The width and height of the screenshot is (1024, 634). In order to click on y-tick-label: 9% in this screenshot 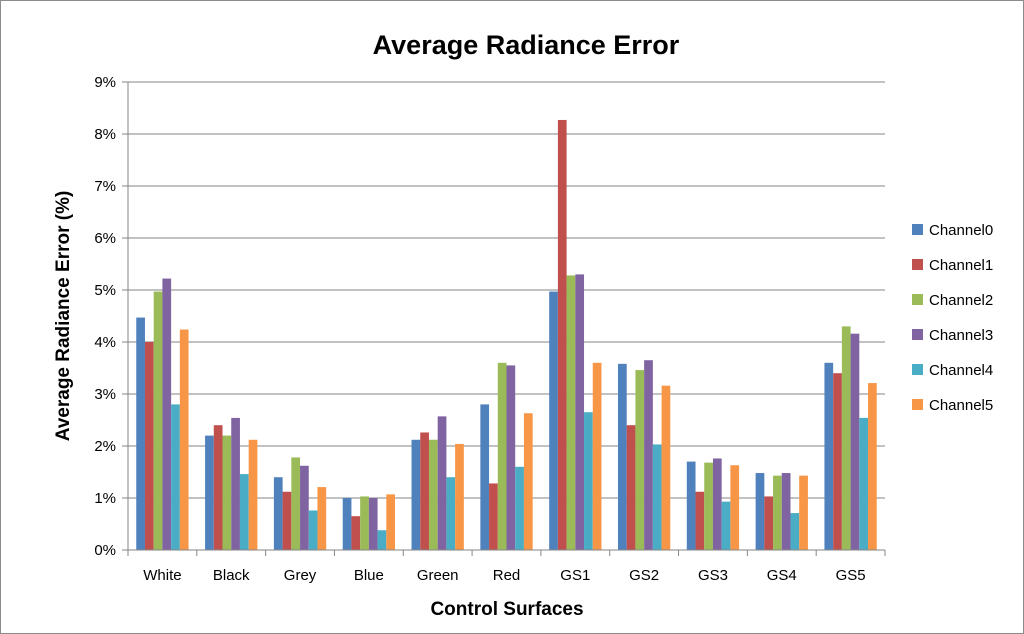, I will do `click(105, 82)`.